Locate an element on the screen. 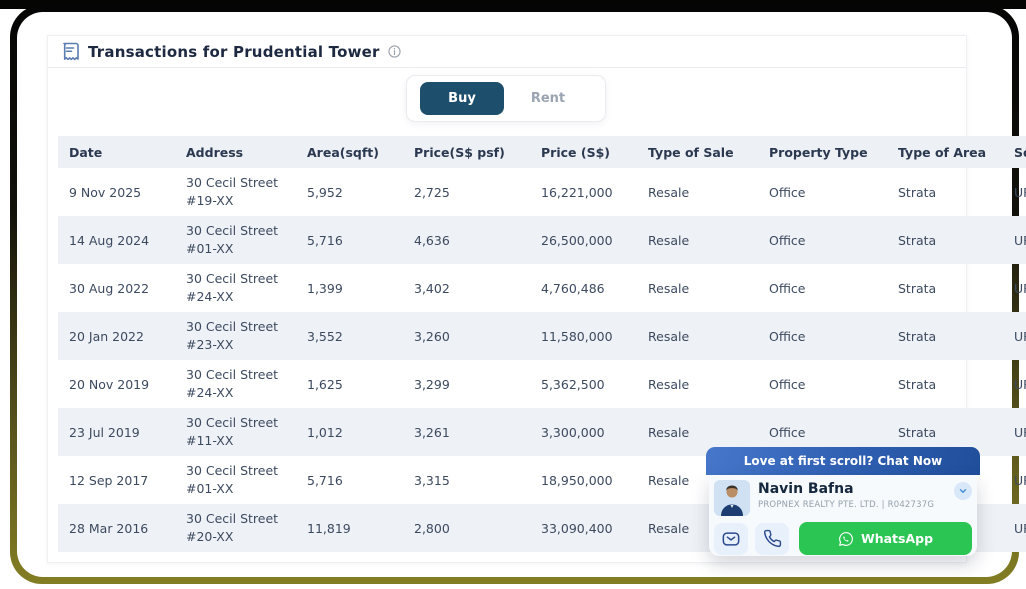 This screenshot has height=589, width=1026. email-button is located at coordinates (731, 538).